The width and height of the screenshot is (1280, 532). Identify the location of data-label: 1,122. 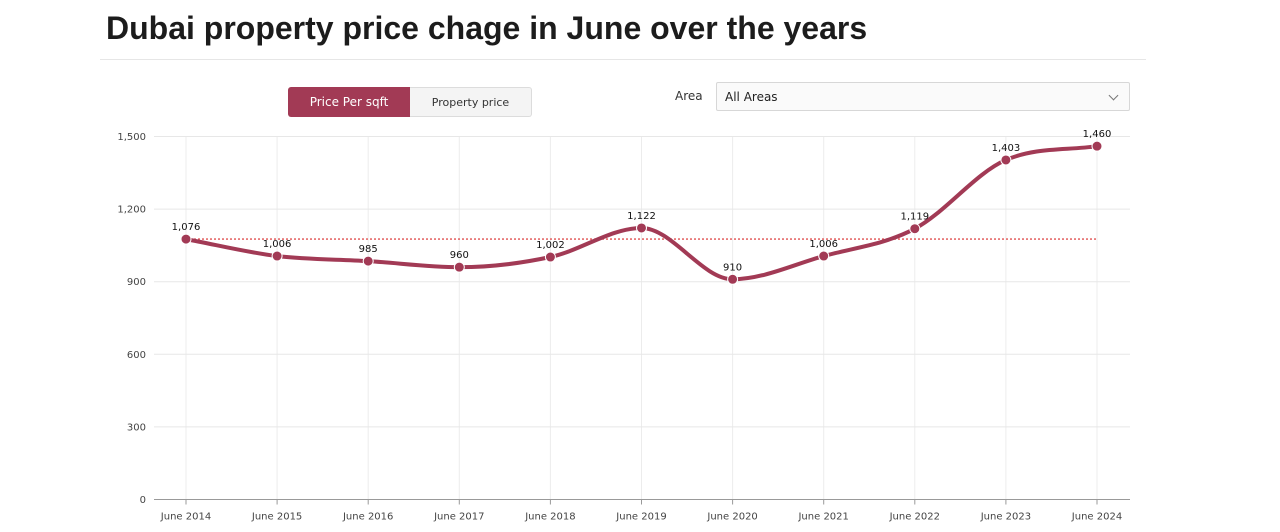
(641, 216).